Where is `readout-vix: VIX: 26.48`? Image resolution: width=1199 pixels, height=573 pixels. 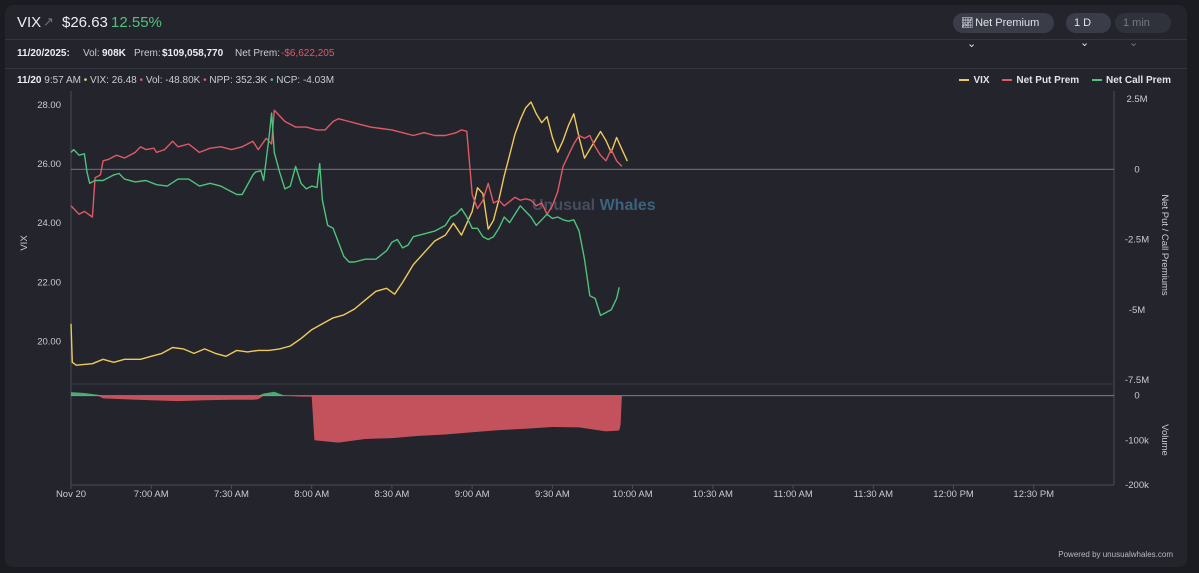 readout-vix: VIX: 26.48 is located at coordinates (113, 80).